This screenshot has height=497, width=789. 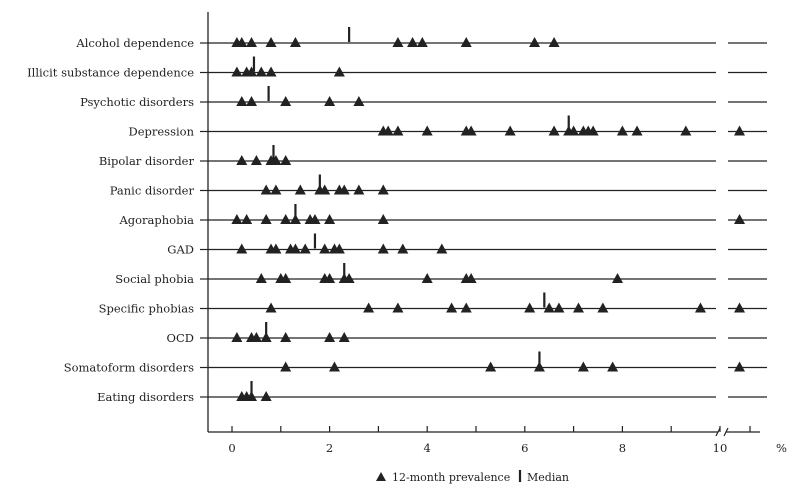 I want to click on category-label: Agoraphobia, so click(x=156, y=220).